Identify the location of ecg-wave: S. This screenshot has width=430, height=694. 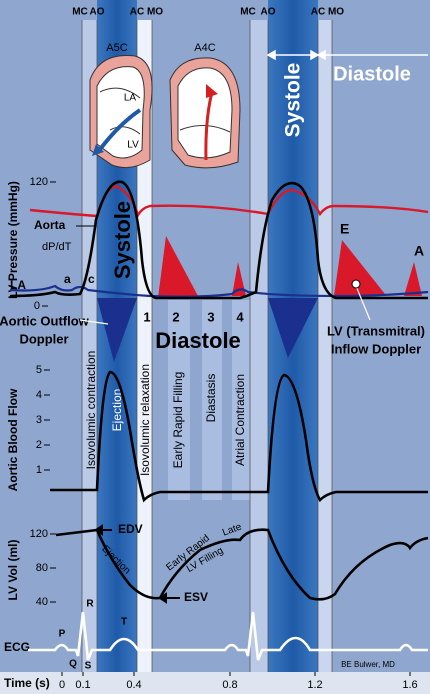
(88, 666).